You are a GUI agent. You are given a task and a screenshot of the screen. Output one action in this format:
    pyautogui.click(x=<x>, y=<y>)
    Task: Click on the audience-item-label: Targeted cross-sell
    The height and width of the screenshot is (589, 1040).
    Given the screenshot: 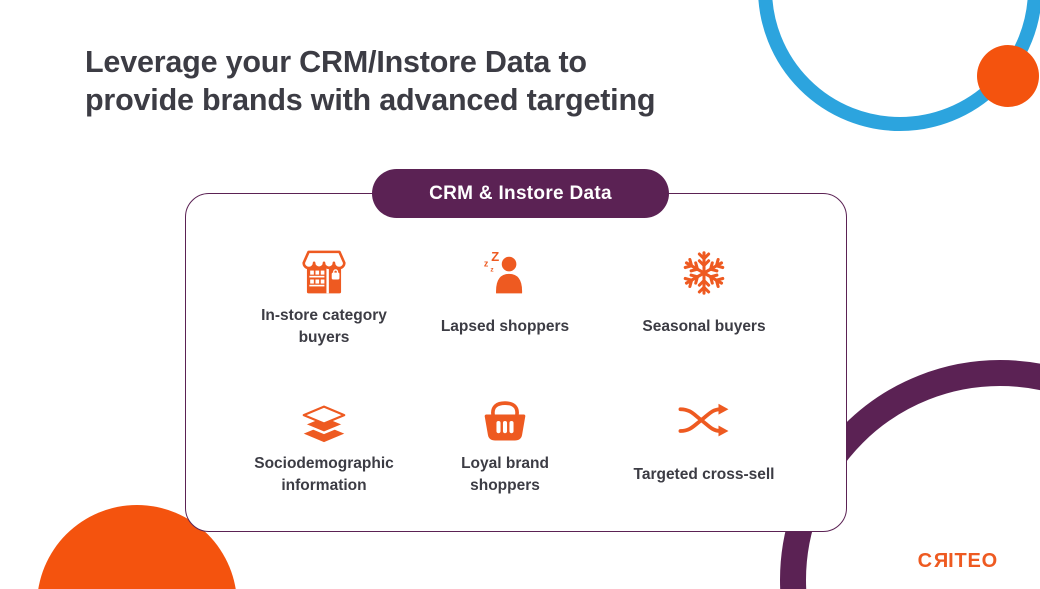 What is the action you would take?
    pyautogui.click(x=704, y=475)
    